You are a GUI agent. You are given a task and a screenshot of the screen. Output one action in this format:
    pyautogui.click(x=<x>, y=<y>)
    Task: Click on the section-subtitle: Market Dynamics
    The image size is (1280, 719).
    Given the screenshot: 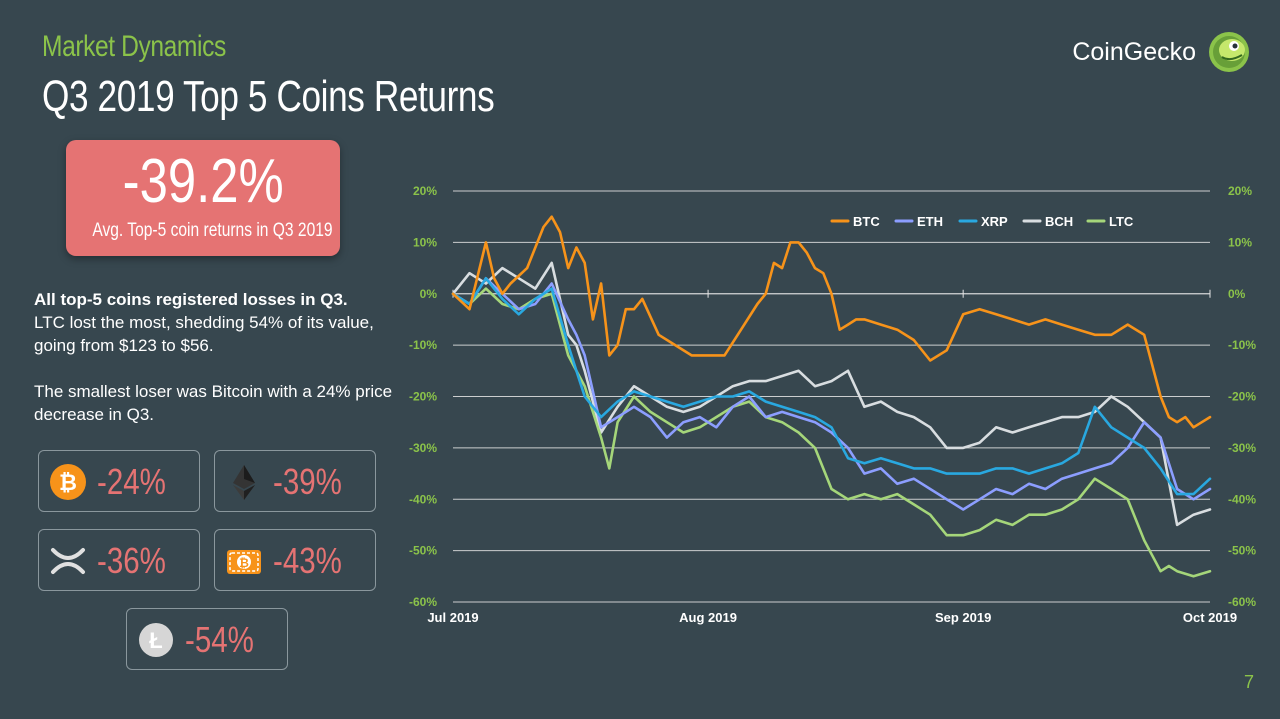 What is the action you would take?
    pyautogui.click(x=134, y=46)
    